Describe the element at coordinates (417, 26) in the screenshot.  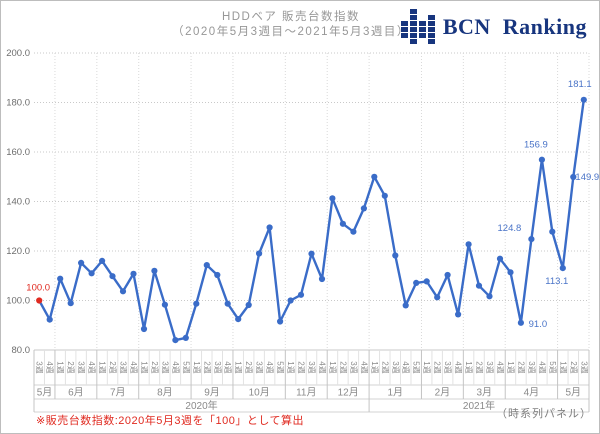
I see `bcn-logo-icon` at that location.